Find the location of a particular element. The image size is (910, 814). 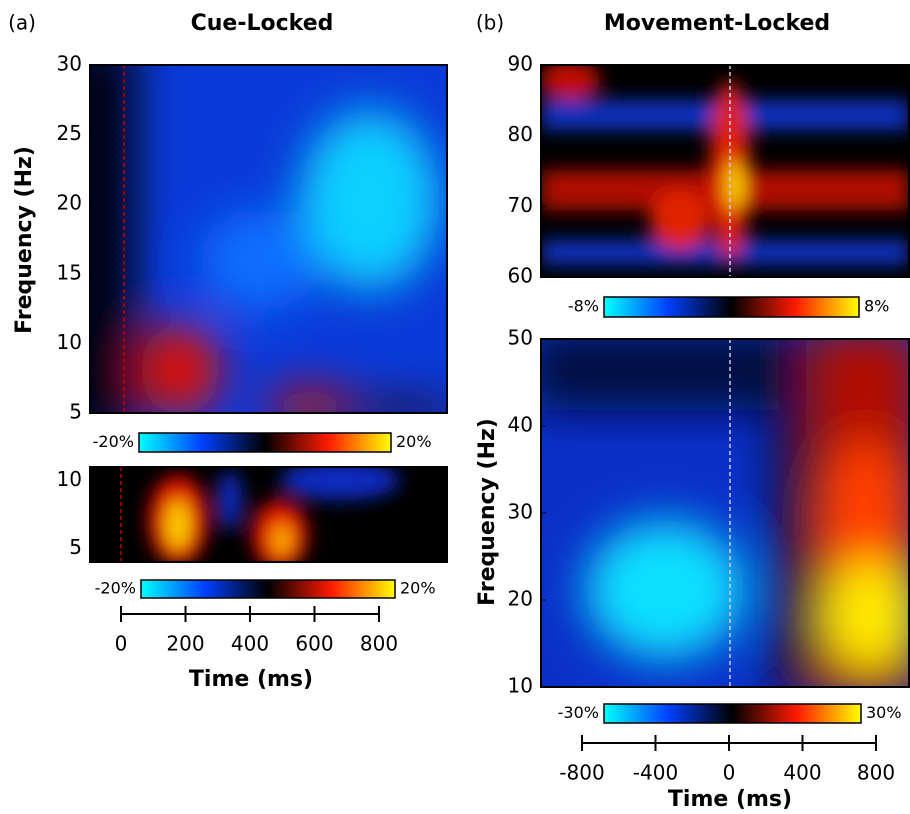

x-tick-label: 600 is located at coordinates (314, 644).